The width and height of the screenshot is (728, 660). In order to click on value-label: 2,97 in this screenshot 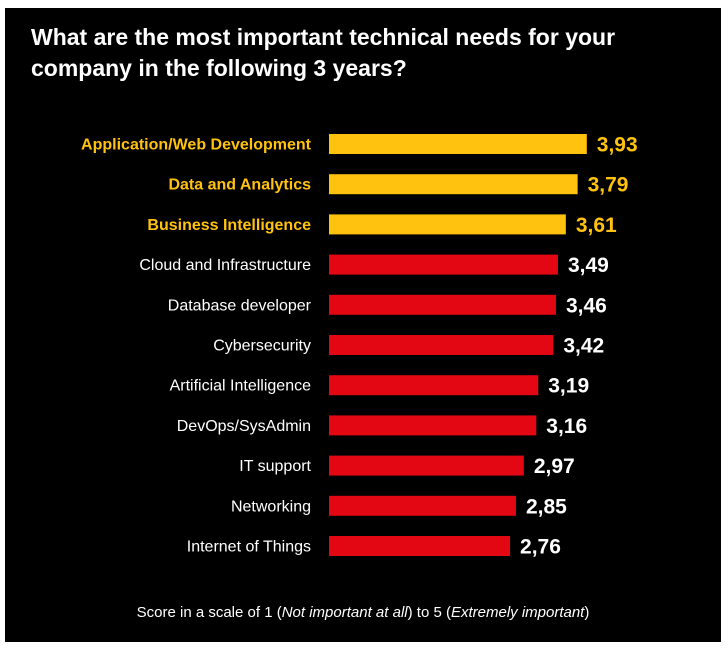, I will do `click(554, 466)`.